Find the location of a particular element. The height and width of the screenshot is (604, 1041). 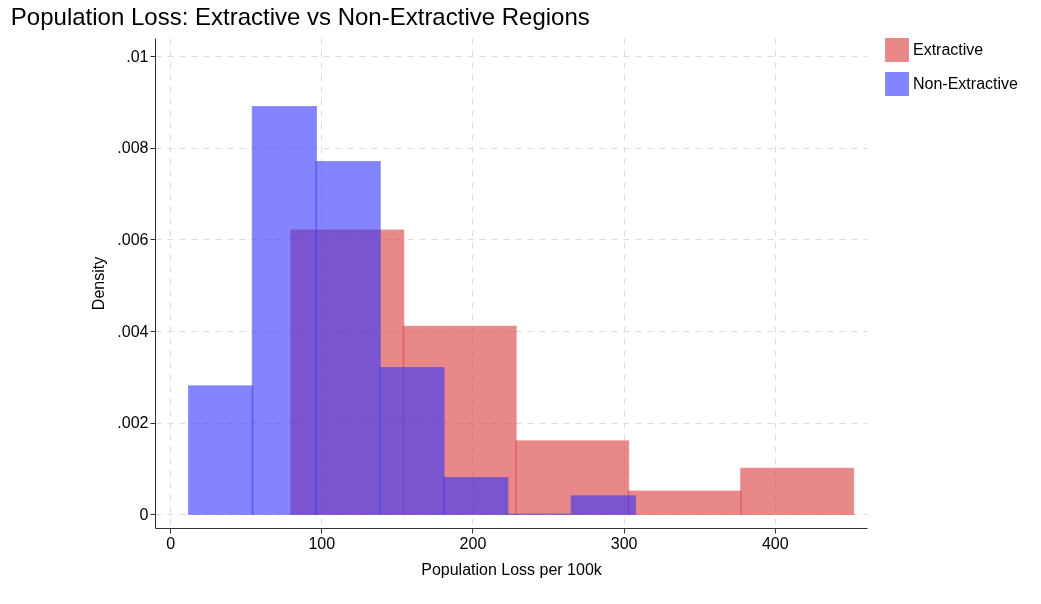

y-tick-label: .01 is located at coordinates (137, 56).